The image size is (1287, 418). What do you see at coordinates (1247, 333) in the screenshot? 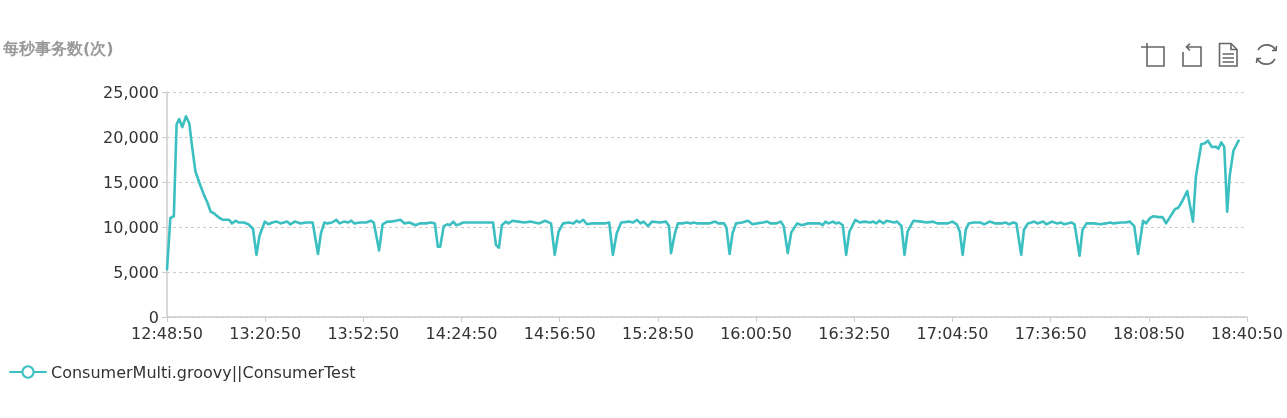
I see `x-tick-label: 18:40:50` at bounding box center [1247, 333].